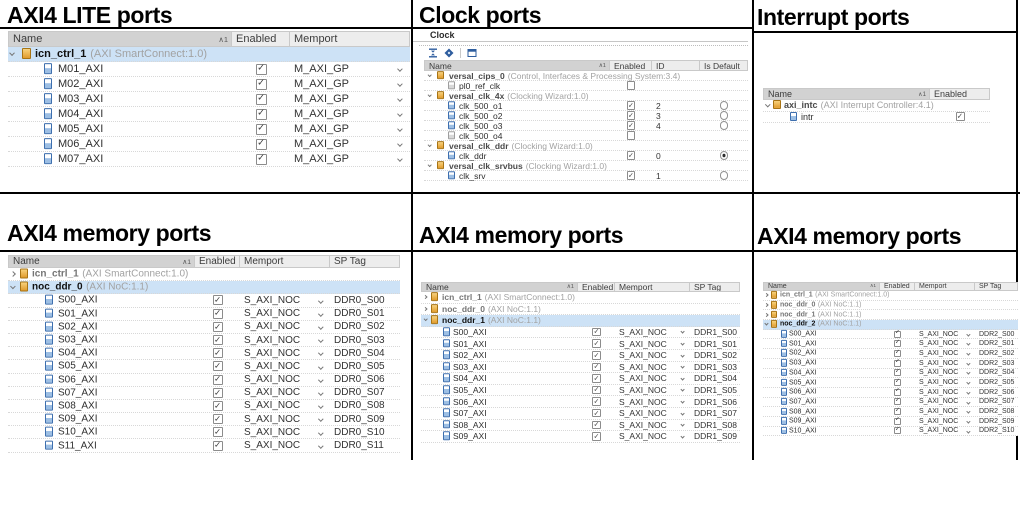  Describe the element at coordinates (209, 54) in the screenshot. I see `tree-group-row: icn_ctrl_1 (AXI SmartConnect:1.0)` at that location.